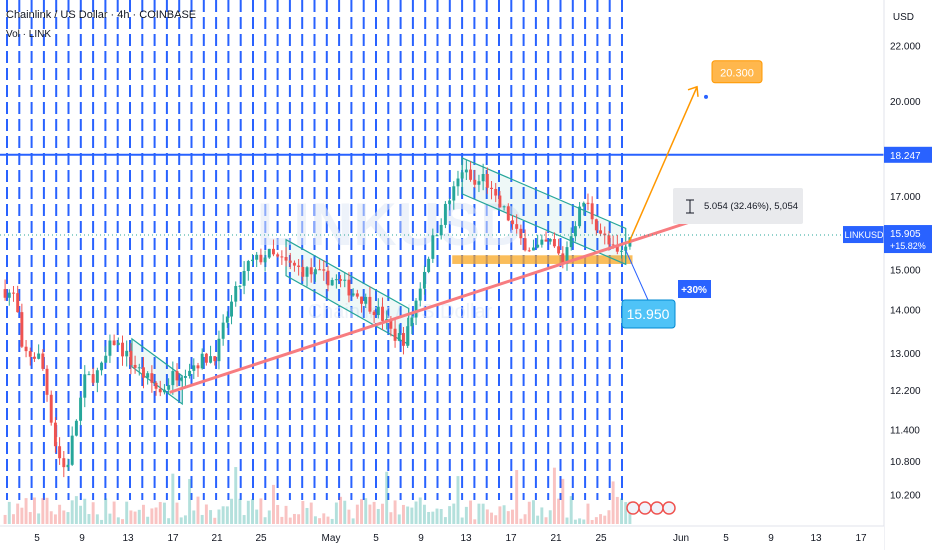  I want to click on measure-tooltip, so click(738, 206).